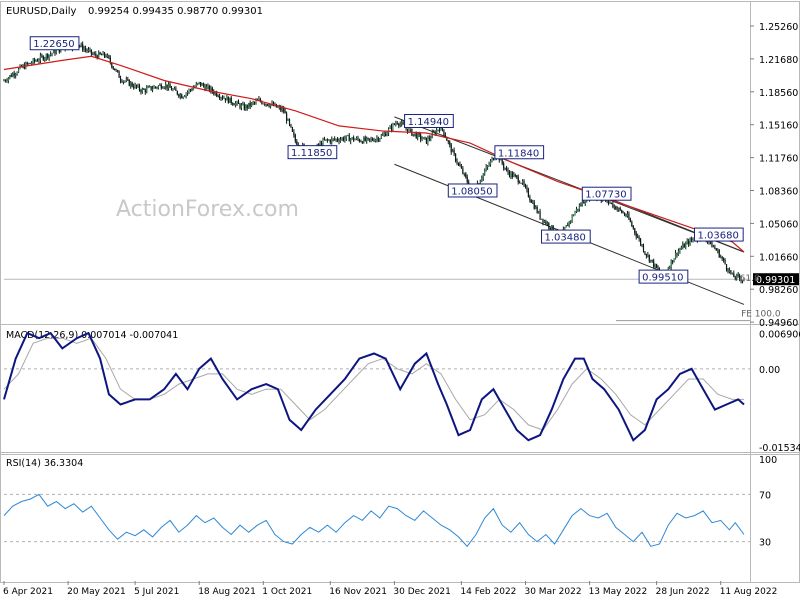 This screenshot has height=604, width=800. Describe the element at coordinates (778, 27) in the screenshot. I see `price-tick-label: 1.25260` at that location.